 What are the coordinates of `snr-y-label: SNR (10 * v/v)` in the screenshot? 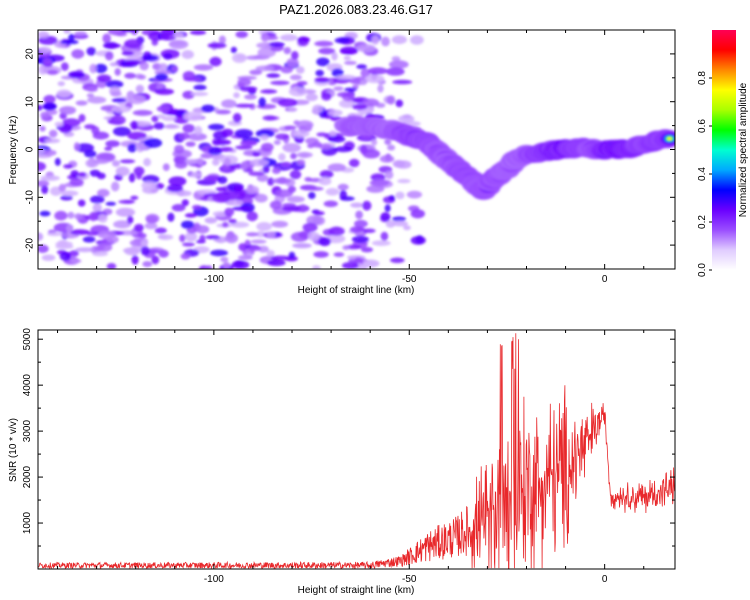 It's located at (13, 450).